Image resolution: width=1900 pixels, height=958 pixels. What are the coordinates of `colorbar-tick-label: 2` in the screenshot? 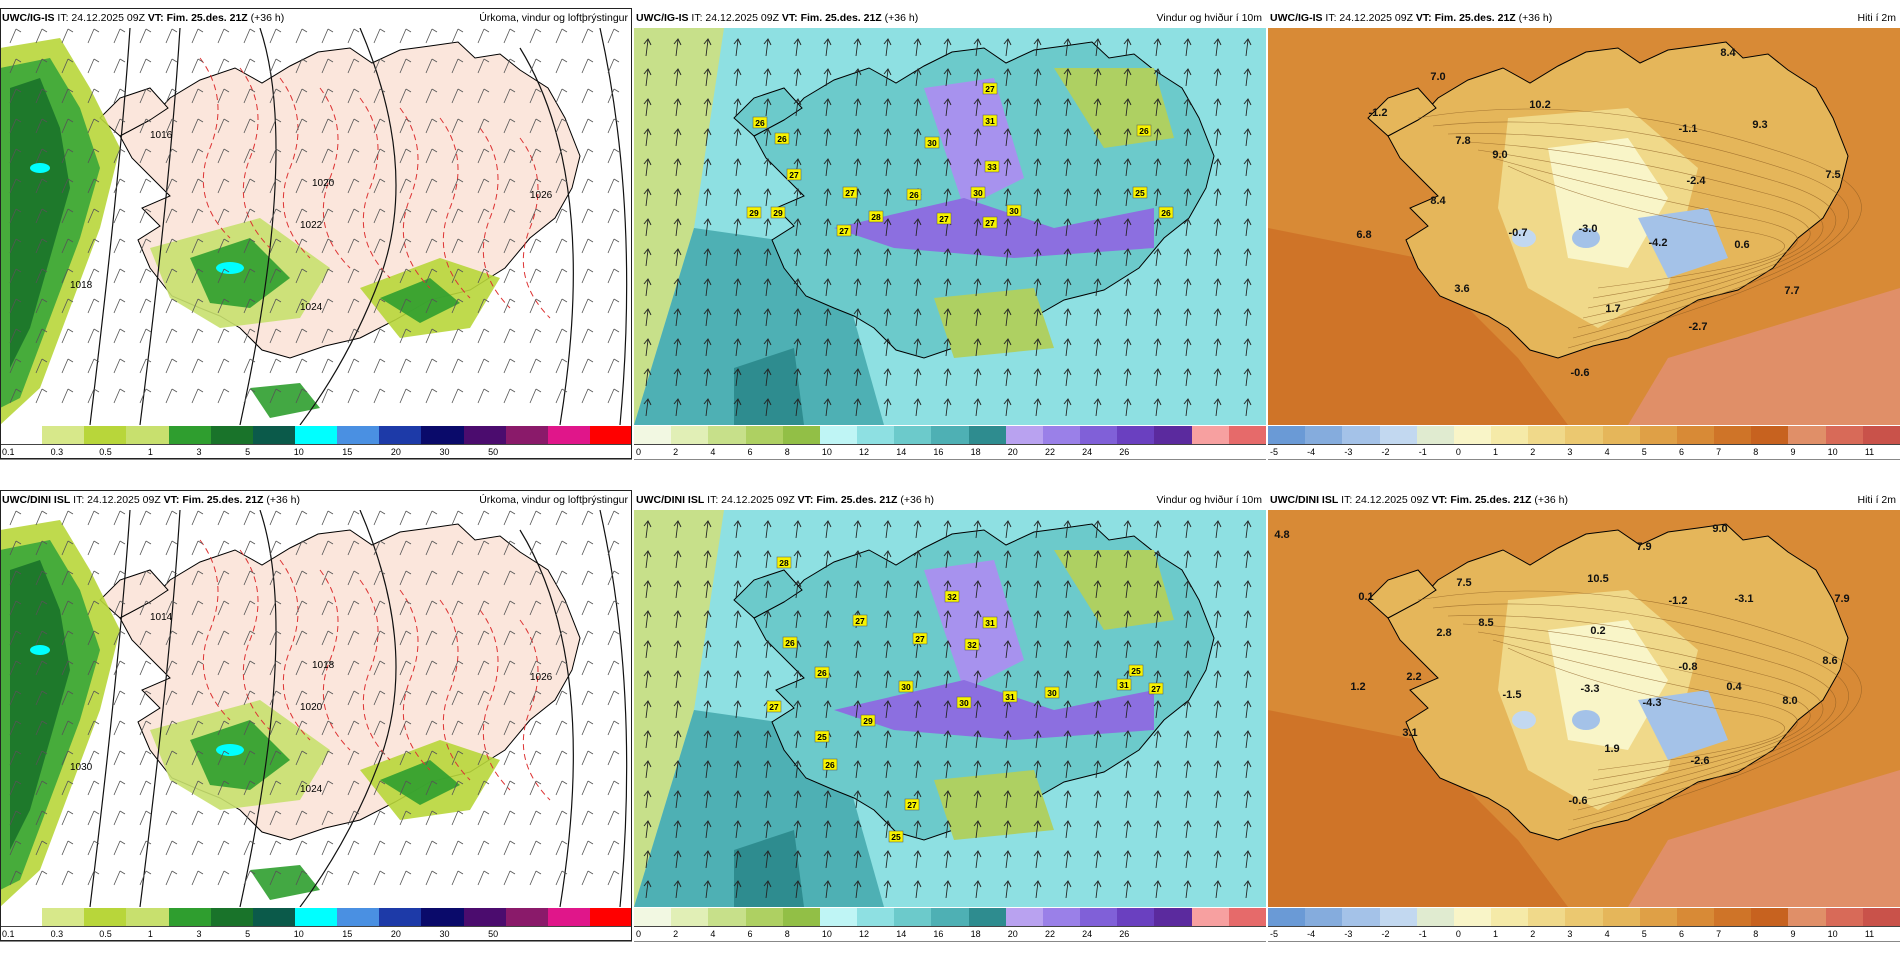 It's located at (676, 452).